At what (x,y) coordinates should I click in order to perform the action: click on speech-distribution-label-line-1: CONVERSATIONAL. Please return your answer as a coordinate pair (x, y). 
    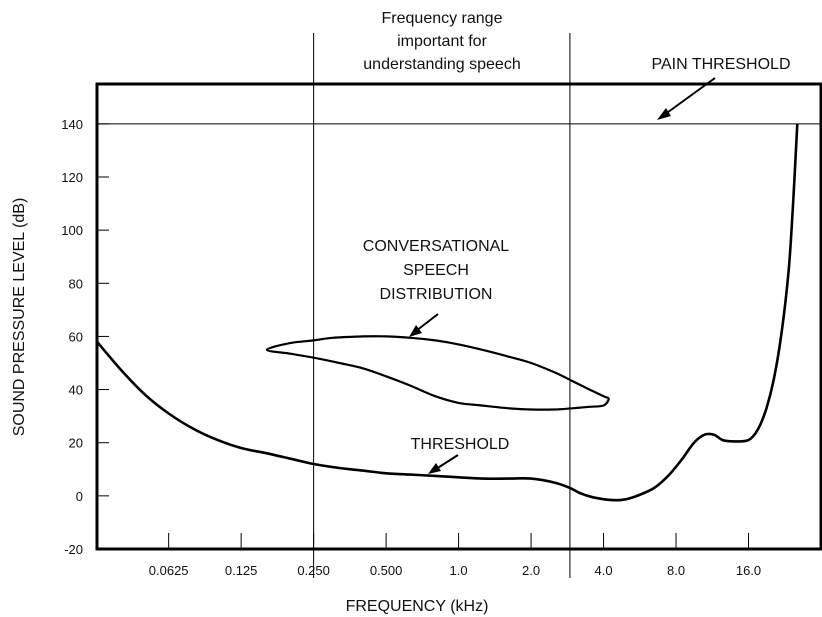
    Looking at the image, I should click on (436, 246).